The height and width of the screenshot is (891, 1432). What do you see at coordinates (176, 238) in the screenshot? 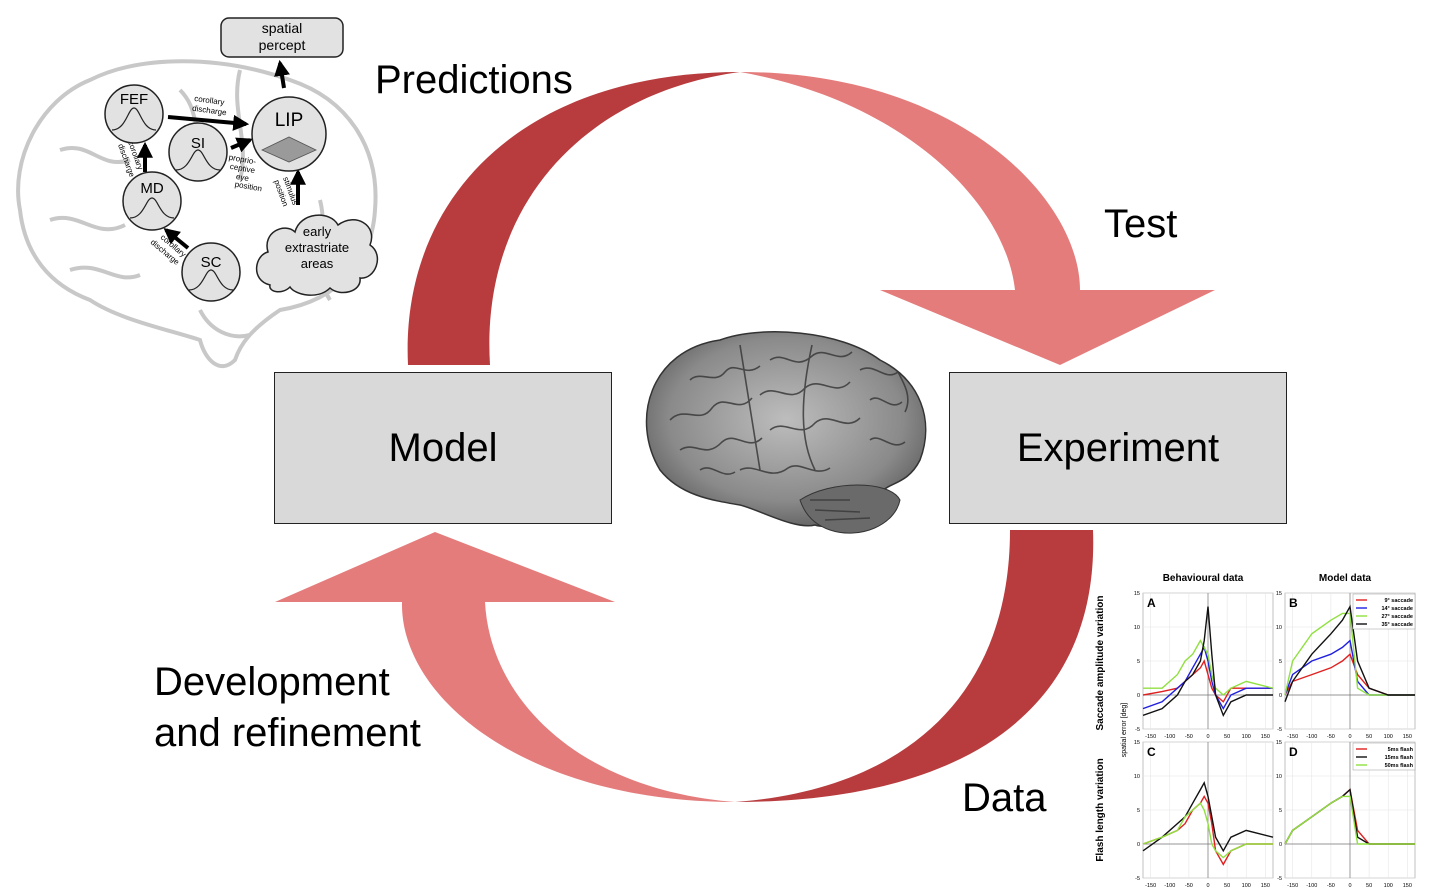
I see `sc-to-md-arrow` at bounding box center [176, 238].